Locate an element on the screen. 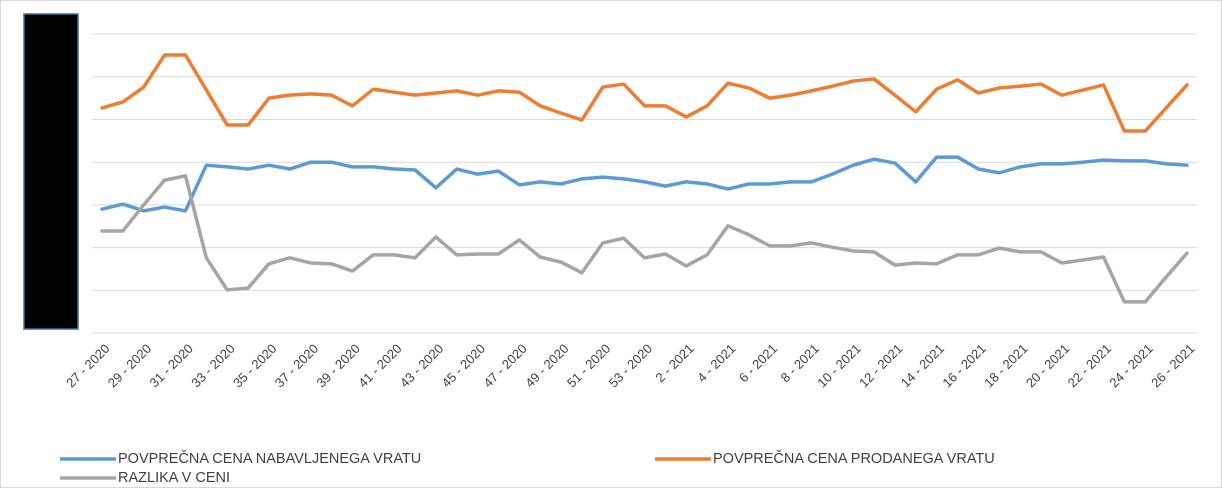  legend-label: POVPREČNA CENA NABAVLJENEGA VRATU is located at coordinates (269, 458).